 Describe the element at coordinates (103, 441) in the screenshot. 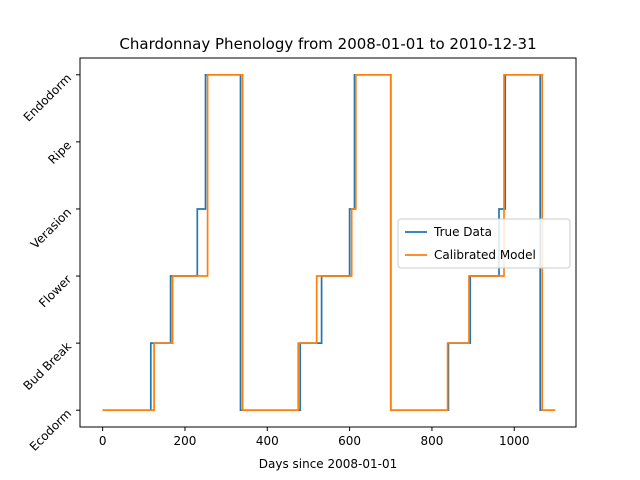

I see `x-tick-label: 0` at that location.